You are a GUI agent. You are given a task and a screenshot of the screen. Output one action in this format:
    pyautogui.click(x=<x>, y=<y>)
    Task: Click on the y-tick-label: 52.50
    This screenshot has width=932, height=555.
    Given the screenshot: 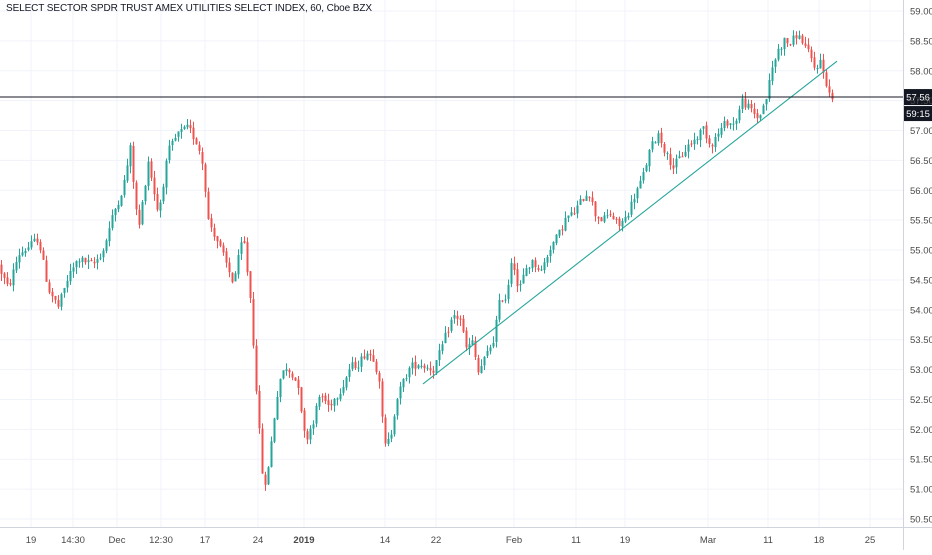 What is the action you would take?
    pyautogui.click(x=921, y=400)
    